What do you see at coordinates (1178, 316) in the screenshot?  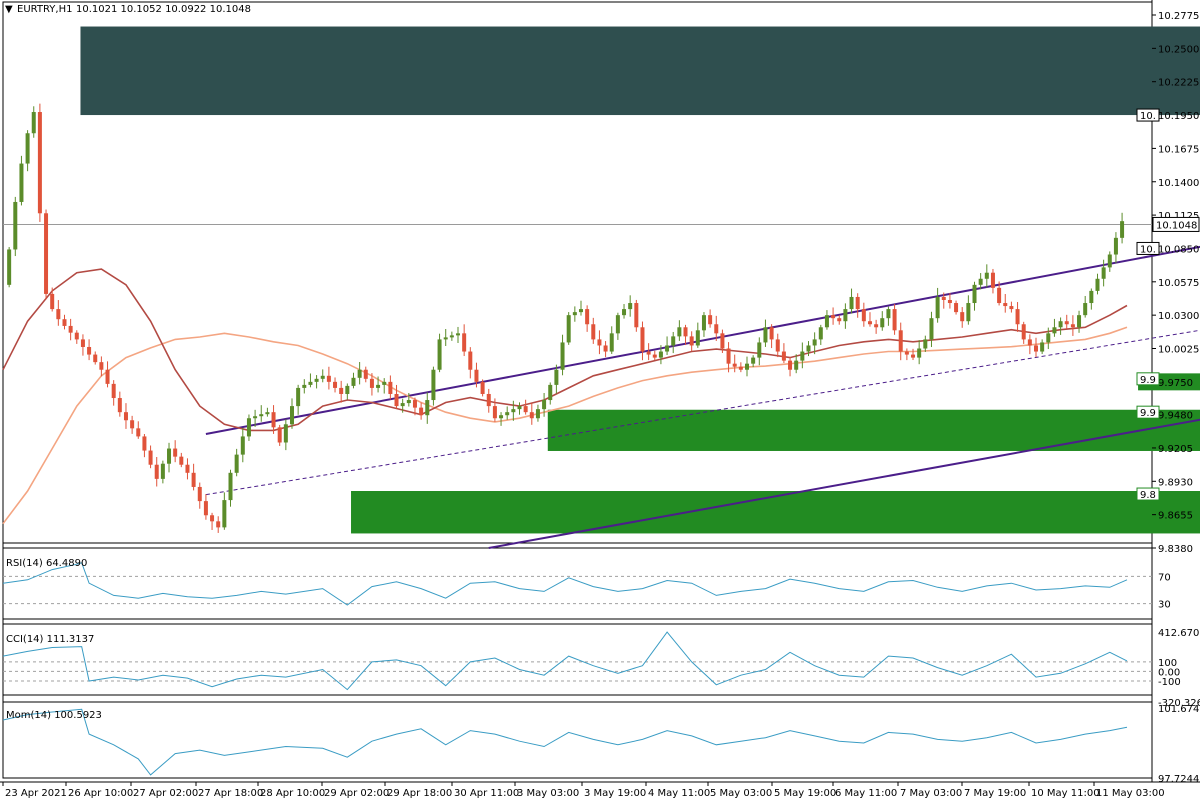 I see `price-tick-label: 10.0300` at bounding box center [1178, 316].